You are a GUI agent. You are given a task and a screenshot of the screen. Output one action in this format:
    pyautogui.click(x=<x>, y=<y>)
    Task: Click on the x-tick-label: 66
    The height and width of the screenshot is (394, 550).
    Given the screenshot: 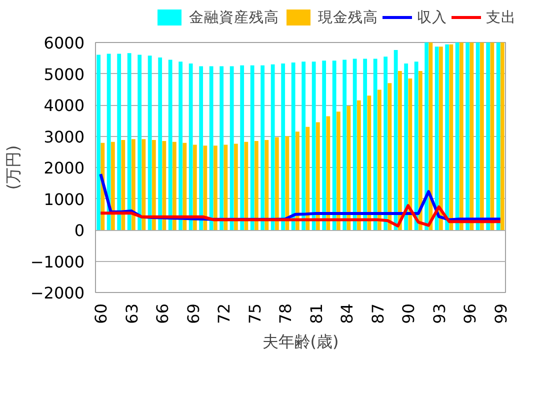 What is the action you would take?
    pyautogui.click(x=162, y=314)
    